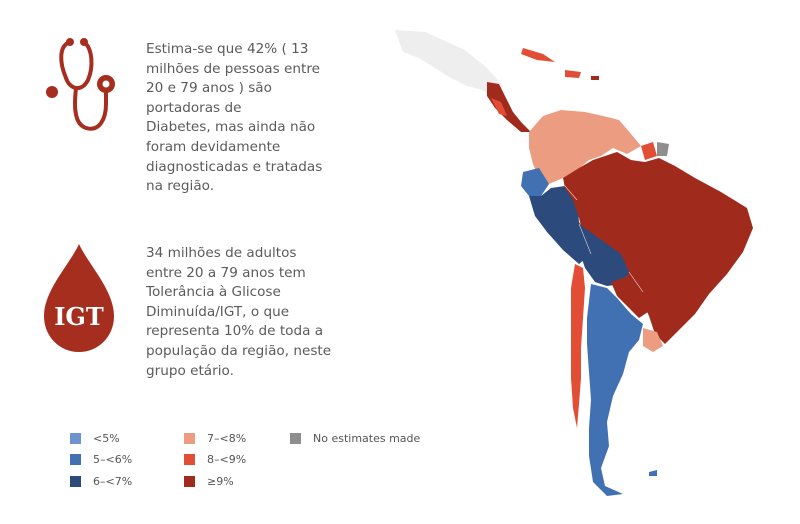 The image size is (800, 524). What do you see at coordinates (449, 65) in the screenshot?
I see `map-mexico` at bounding box center [449, 65].